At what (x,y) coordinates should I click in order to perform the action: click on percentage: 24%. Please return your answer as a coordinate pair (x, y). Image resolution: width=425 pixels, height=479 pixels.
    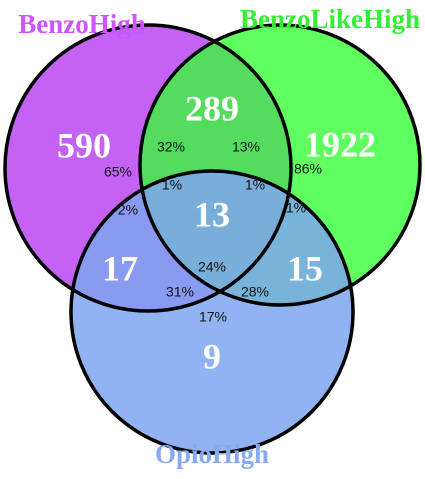
    Looking at the image, I should click on (212, 267).